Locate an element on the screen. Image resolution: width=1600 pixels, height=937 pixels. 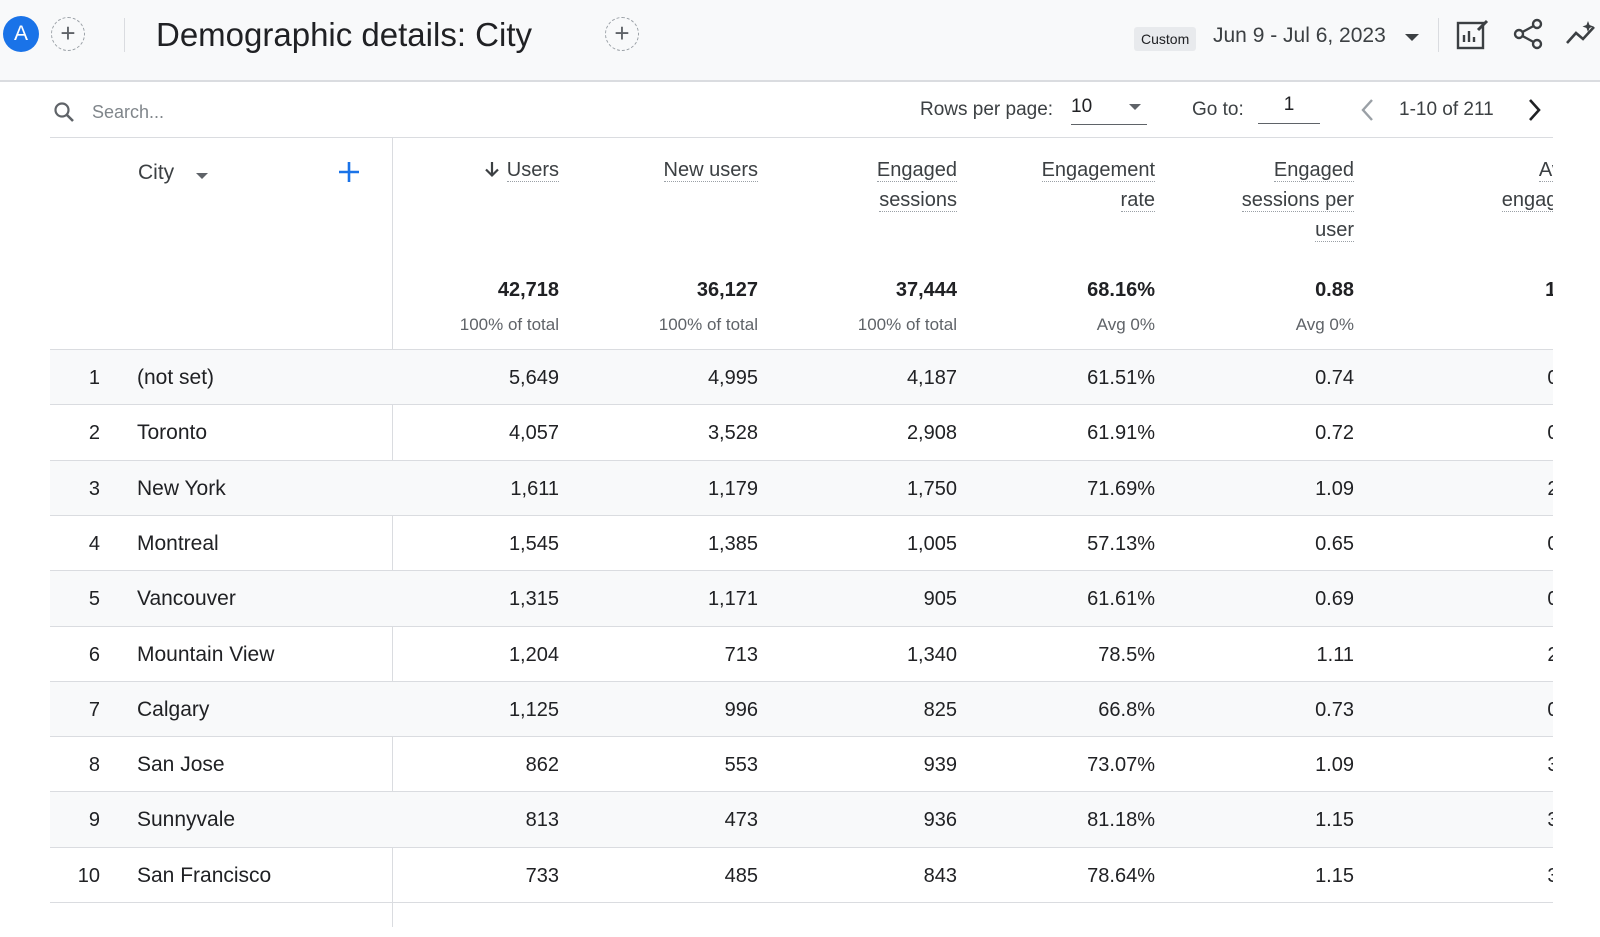
add-dimension-icon is located at coordinates (349, 172).